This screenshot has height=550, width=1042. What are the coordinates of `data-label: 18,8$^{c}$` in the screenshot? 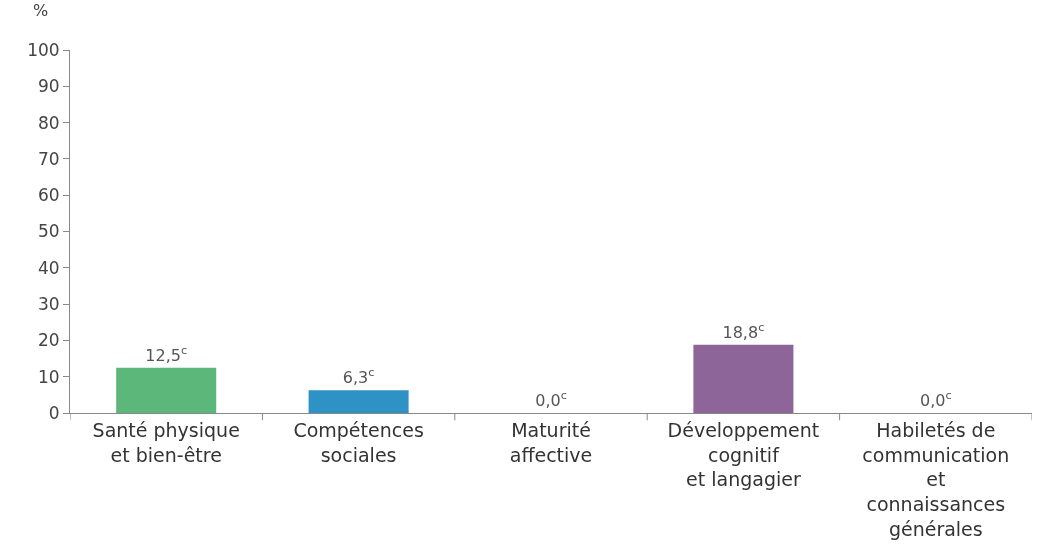 It's located at (743, 331).